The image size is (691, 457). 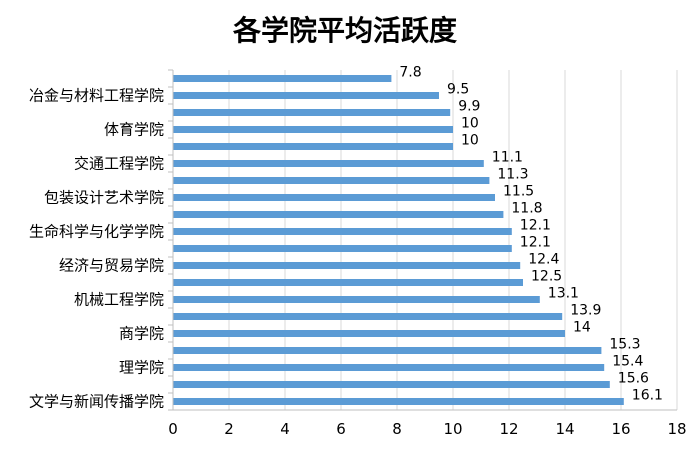 I want to click on x-tick-label: 0, so click(x=173, y=429).